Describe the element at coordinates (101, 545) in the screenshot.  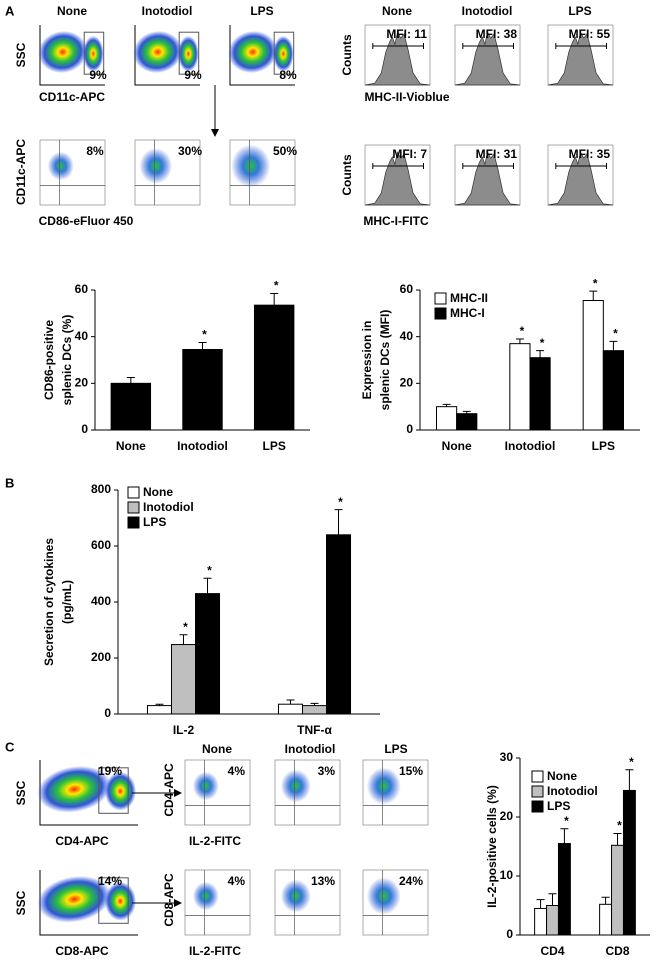
I see `y-tick-label: 600` at that location.